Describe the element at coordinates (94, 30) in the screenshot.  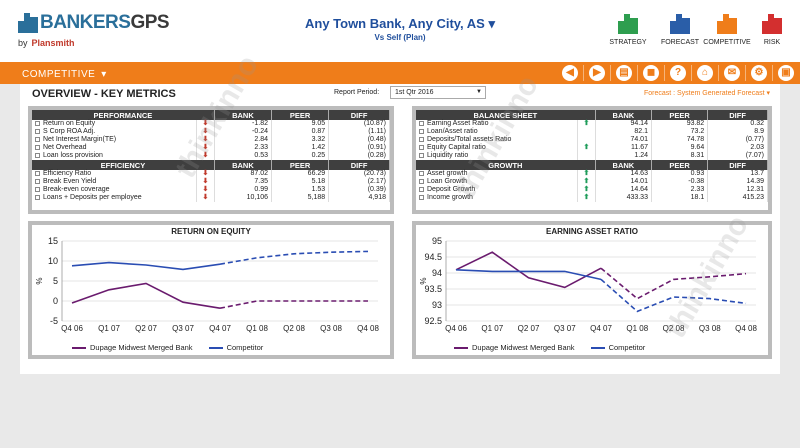
I see `bankersgps-logo: BANKERSGPS by Plansmith` at that location.